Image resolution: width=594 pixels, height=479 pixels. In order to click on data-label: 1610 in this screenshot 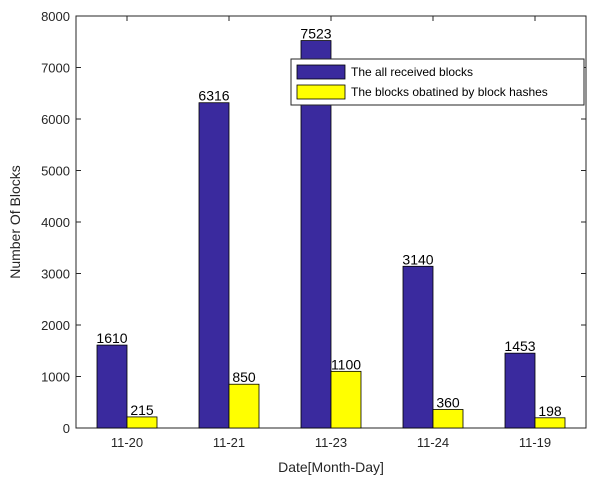, I will do `click(111, 338)`.